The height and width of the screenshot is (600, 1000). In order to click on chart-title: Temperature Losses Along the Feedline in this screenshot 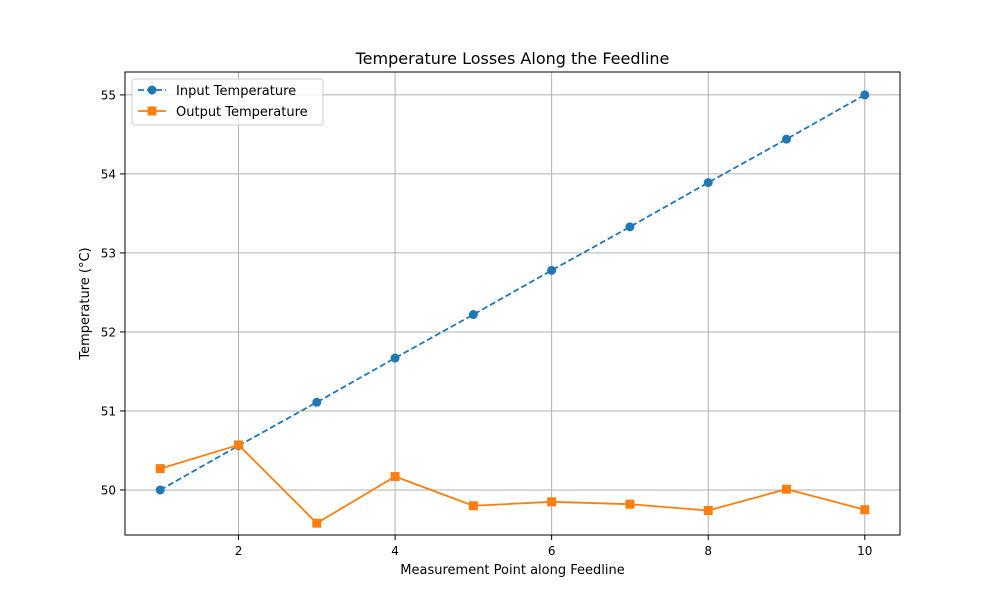, I will do `click(512, 58)`.